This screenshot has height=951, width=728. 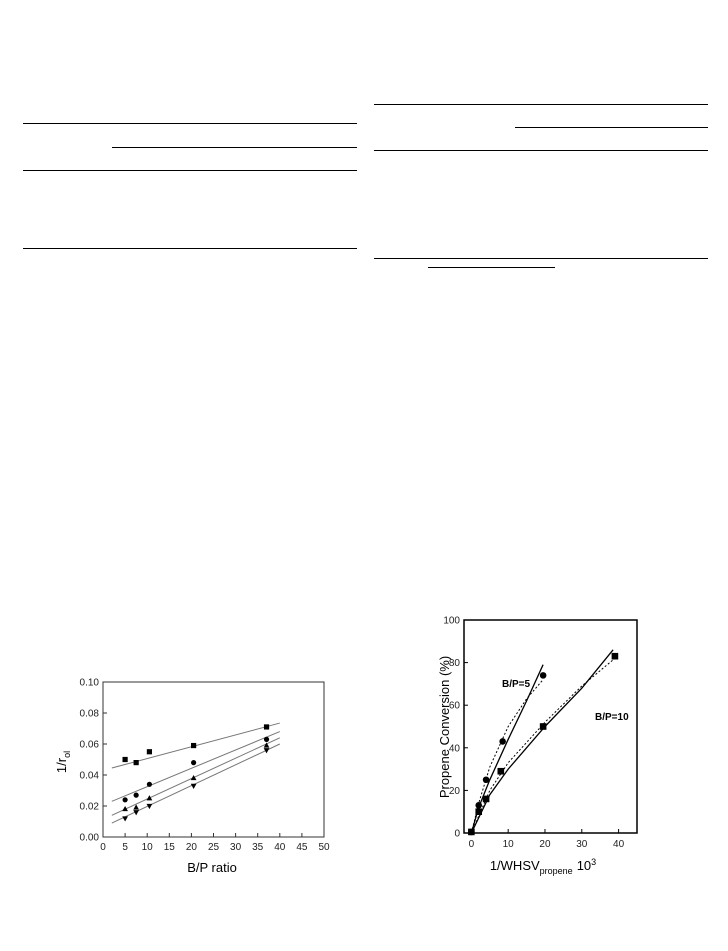 What do you see at coordinates (67, 754) in the screenshot?
I see `y-axis-title-sub: ol` at bounding box center [67, 754].